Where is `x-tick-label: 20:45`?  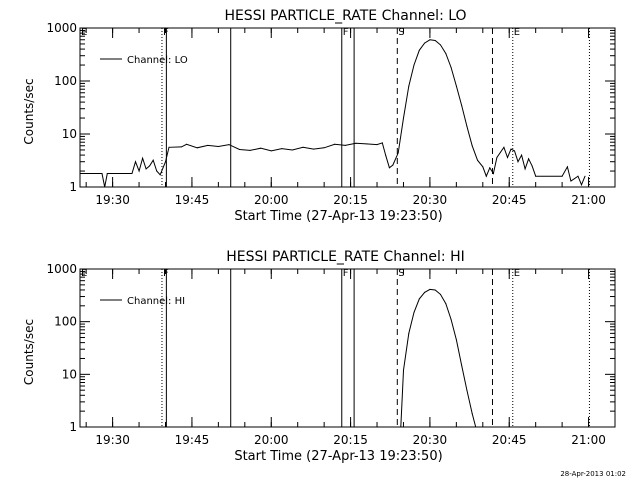
x-tick-label: 20:45 is located at coordinates (509, 440).